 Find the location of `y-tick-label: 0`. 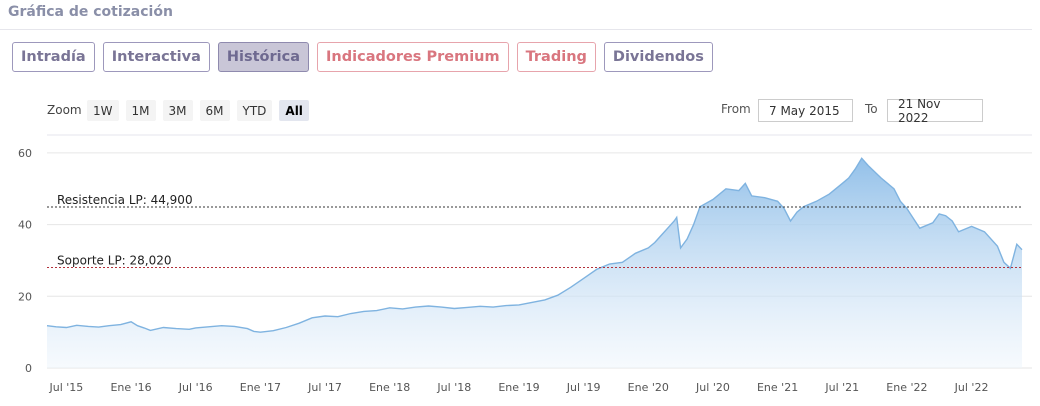

y-tick-label: 0 is located at coordinates (28, 368).